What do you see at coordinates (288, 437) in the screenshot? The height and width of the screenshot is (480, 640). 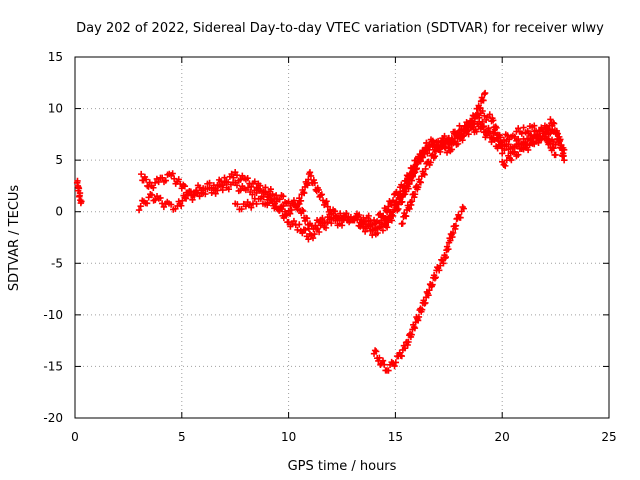 I see `x-tick-label: 10` at bounding box center [288, 437].